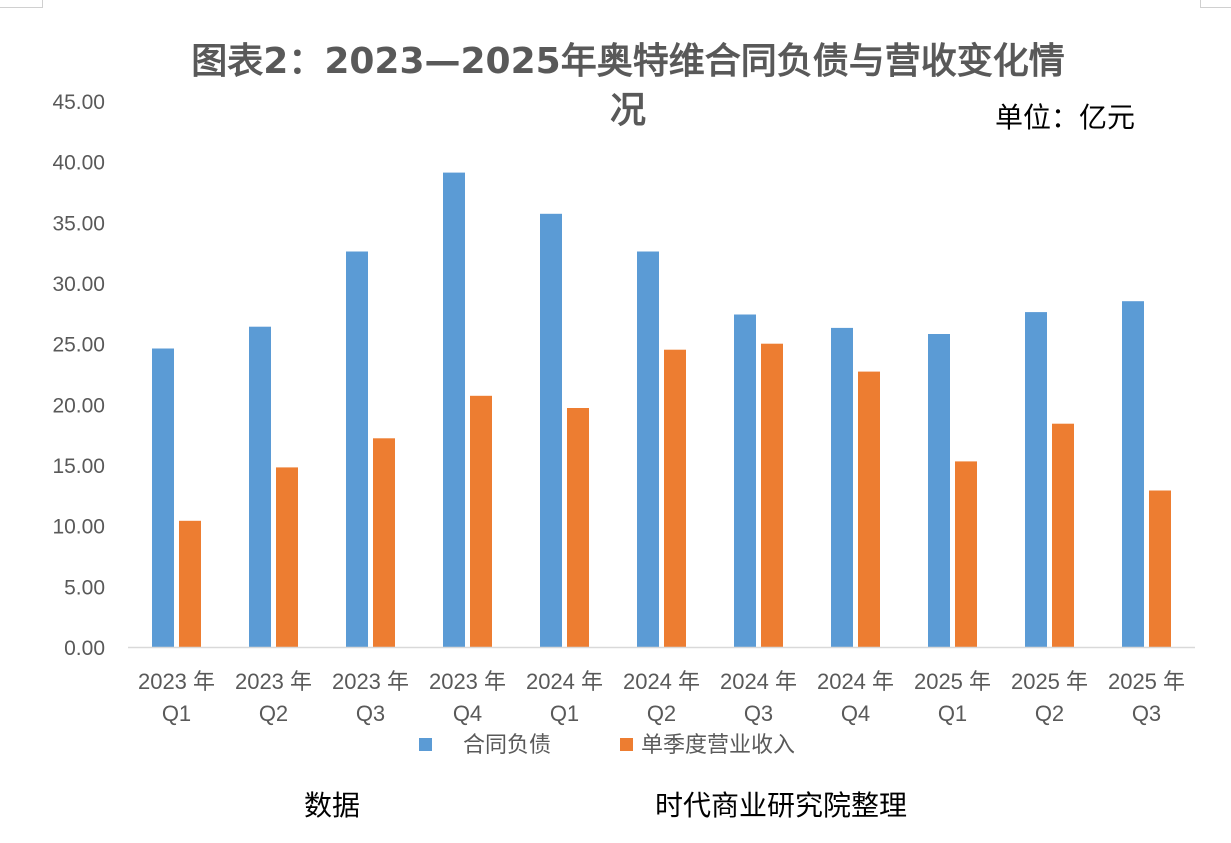 This screenshot has height=843, width=1231. What do you see at coordinates (507, 745) in the screenshot?
I see `legend-label-contract-liabilities: 合同负债` at bounding box center [507, 745].